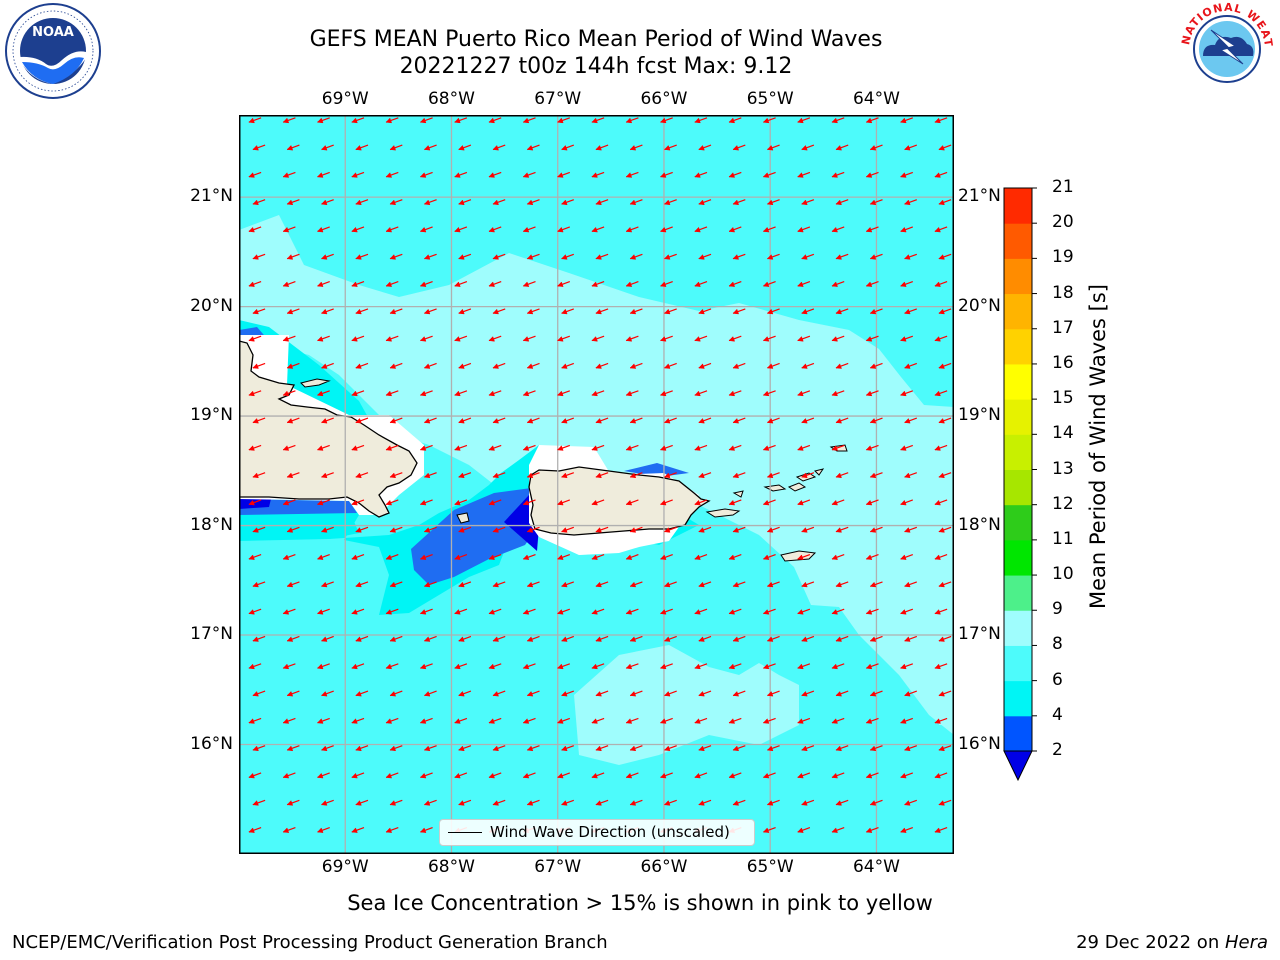 This screenshot has width=1280, height=960. What do you see at coordinates (597, 832) in the screenshot?
I see `map-legend: Wind Wave Direction (unscaled)` at bounding box center [597, 832].